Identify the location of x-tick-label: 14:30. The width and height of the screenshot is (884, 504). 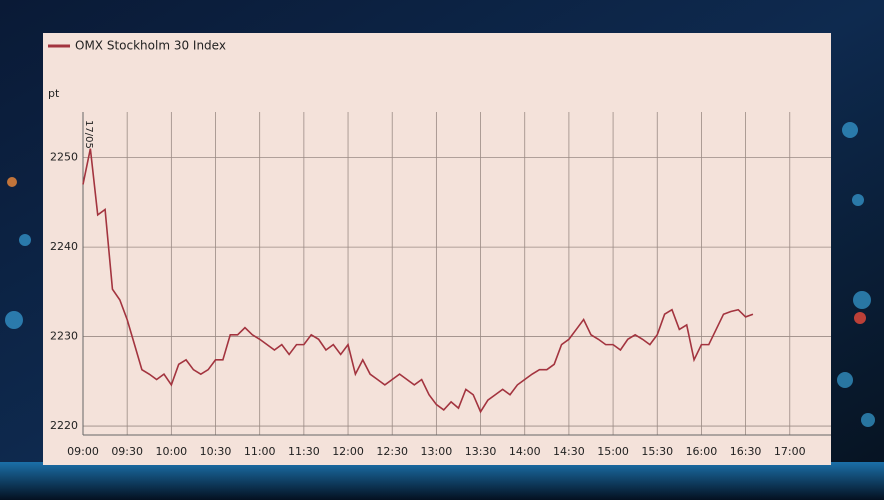
(569, 451).